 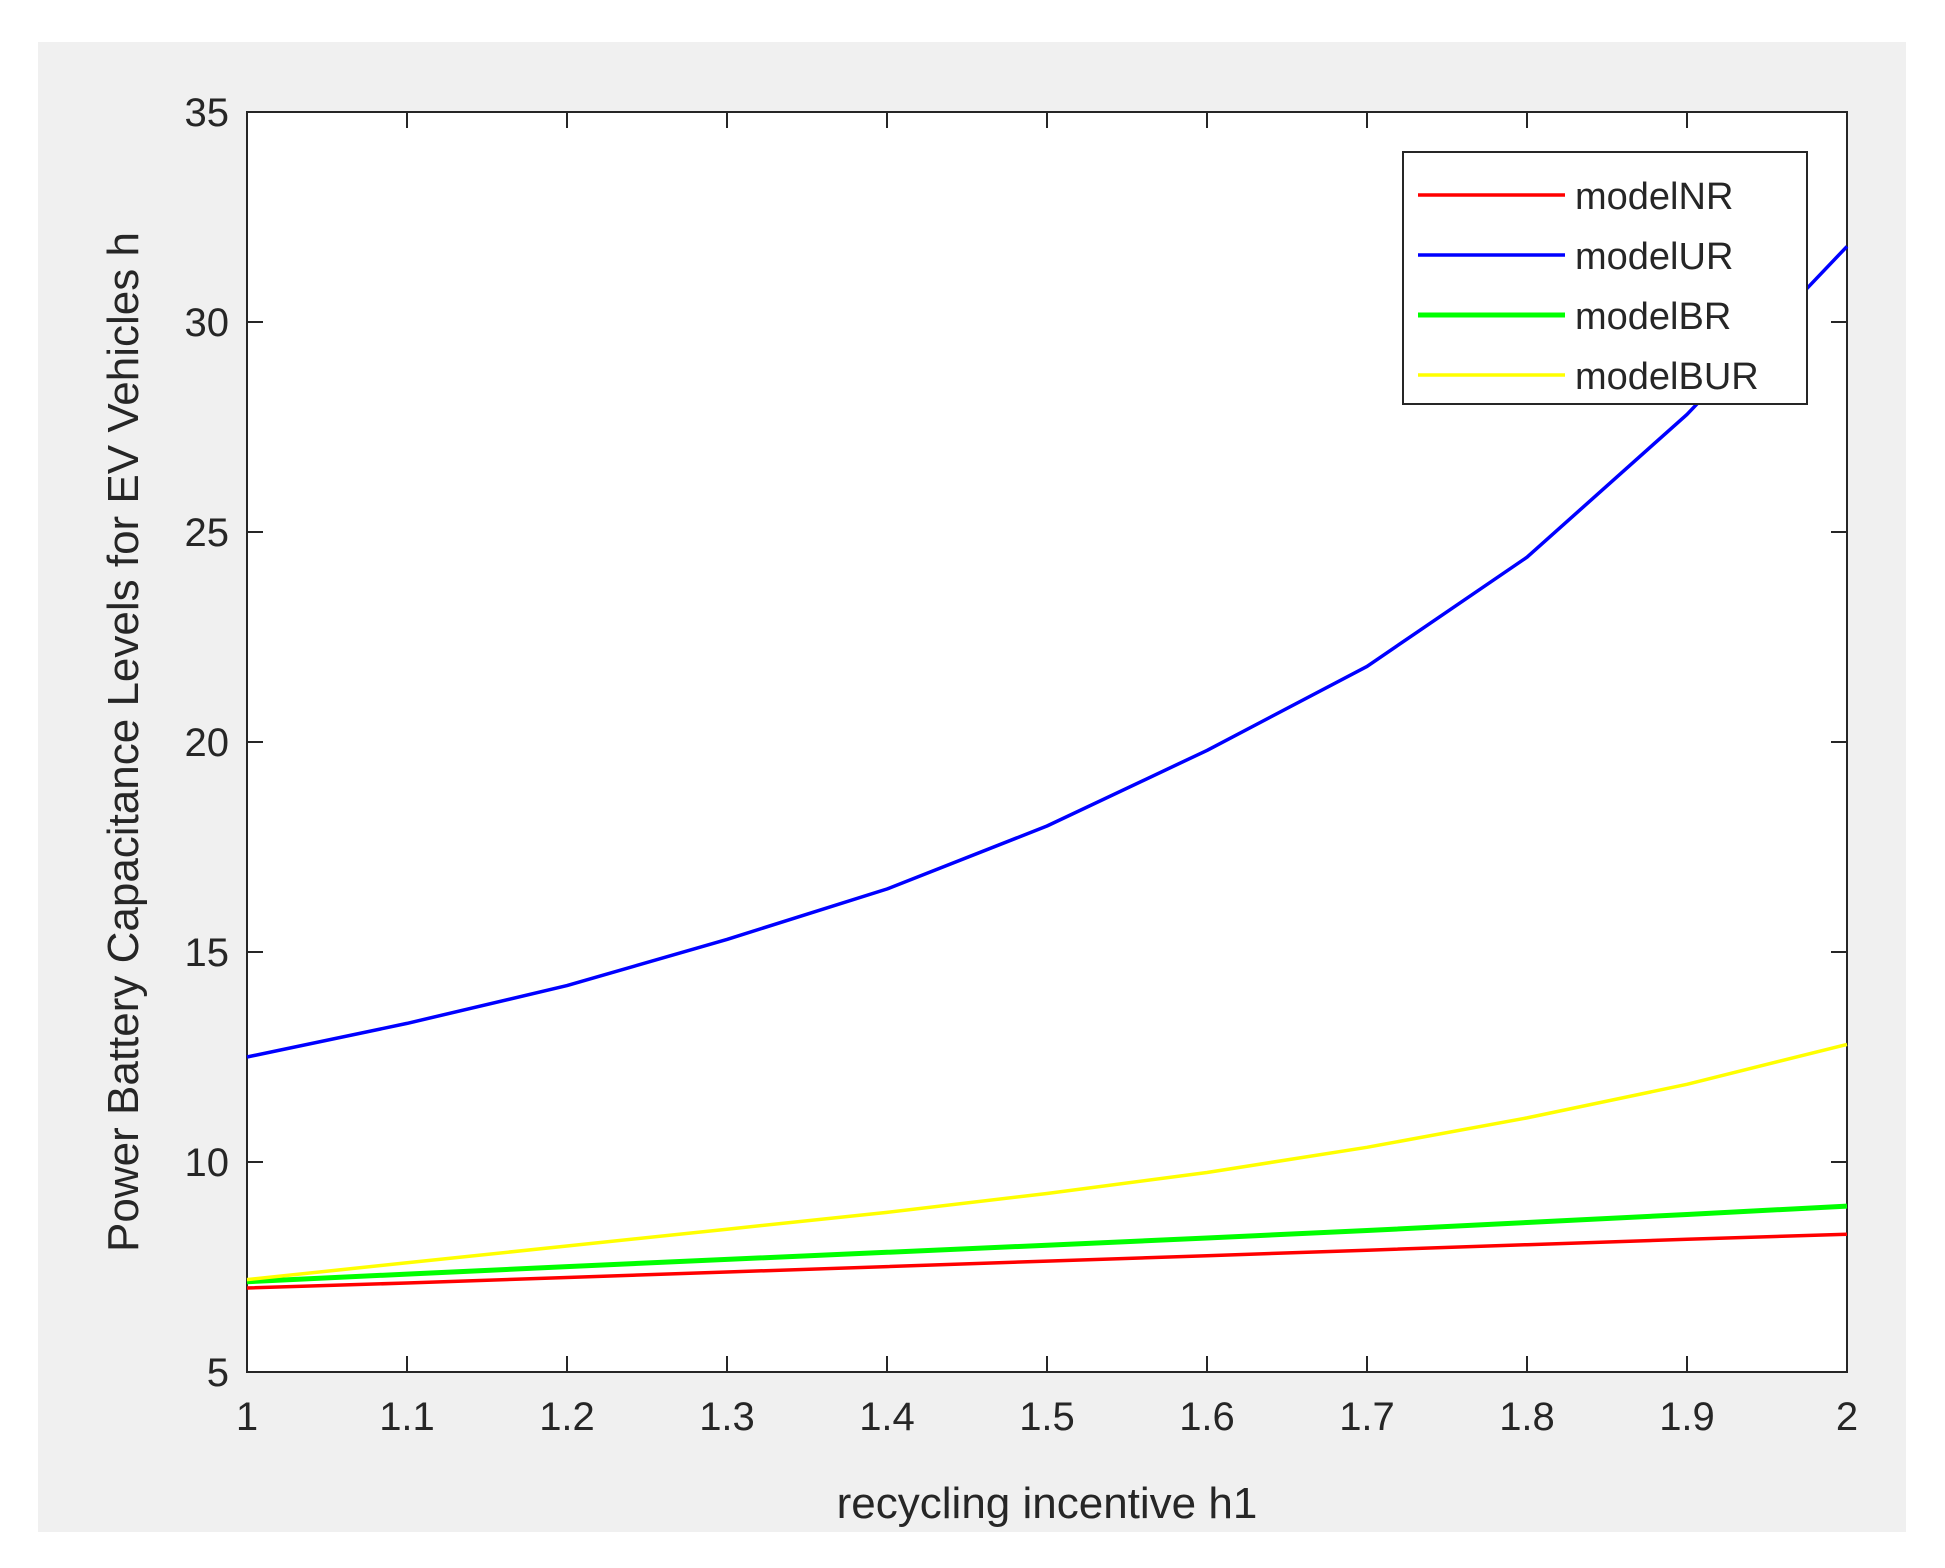 I want to click on x-tick-label: 1.9, so click(x=1687, y=1417).